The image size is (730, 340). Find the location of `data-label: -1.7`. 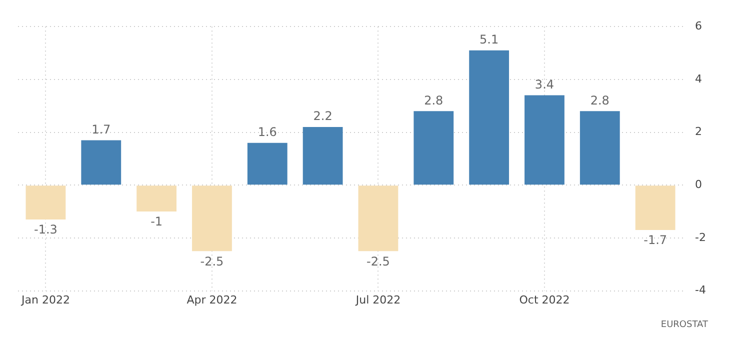

data-label: -1.7 is located at coordinates (656, 240).